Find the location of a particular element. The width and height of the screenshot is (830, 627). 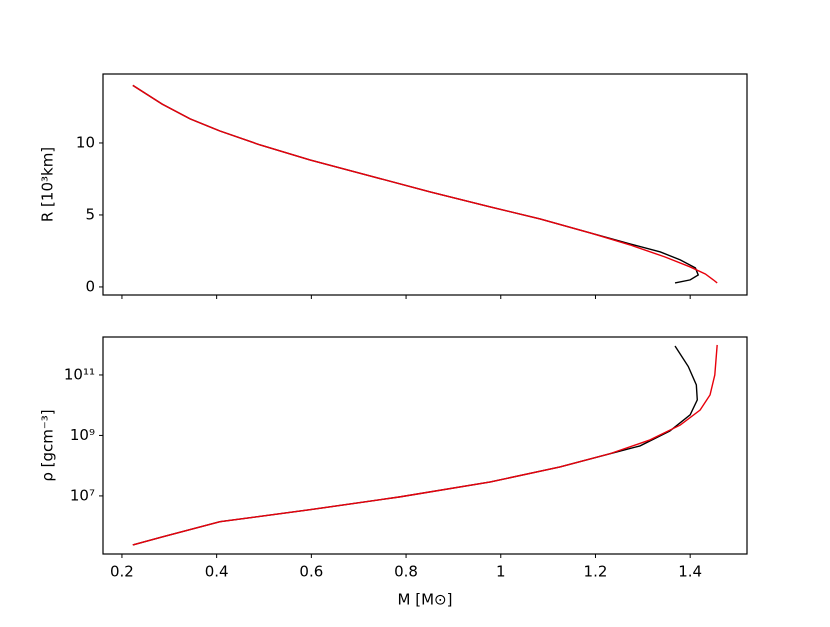

y-tick-label: 5 is located at coordinates (90, 214).